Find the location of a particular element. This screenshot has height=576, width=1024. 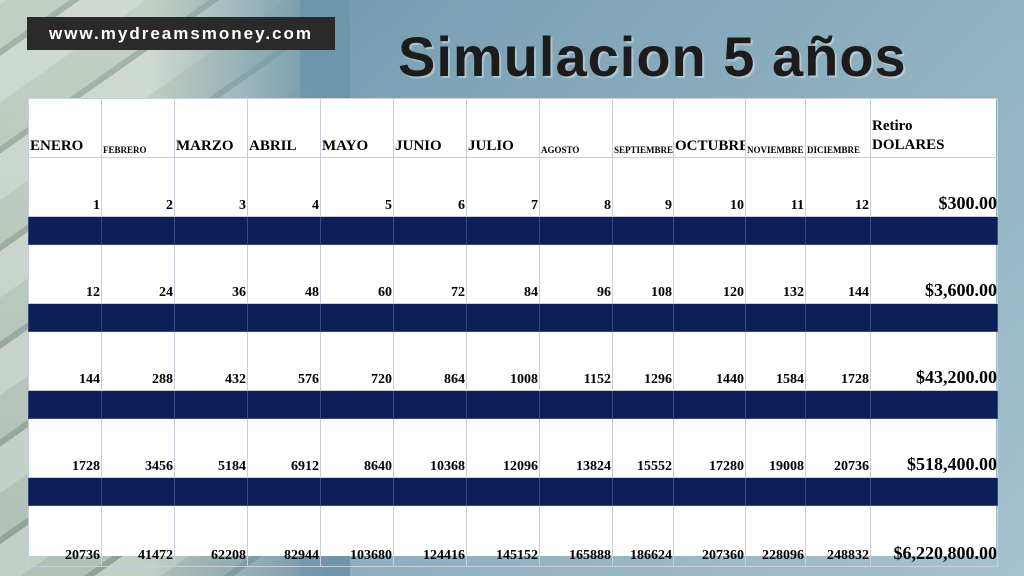

value-cell: 8640 is located at coordinates (357, 448).